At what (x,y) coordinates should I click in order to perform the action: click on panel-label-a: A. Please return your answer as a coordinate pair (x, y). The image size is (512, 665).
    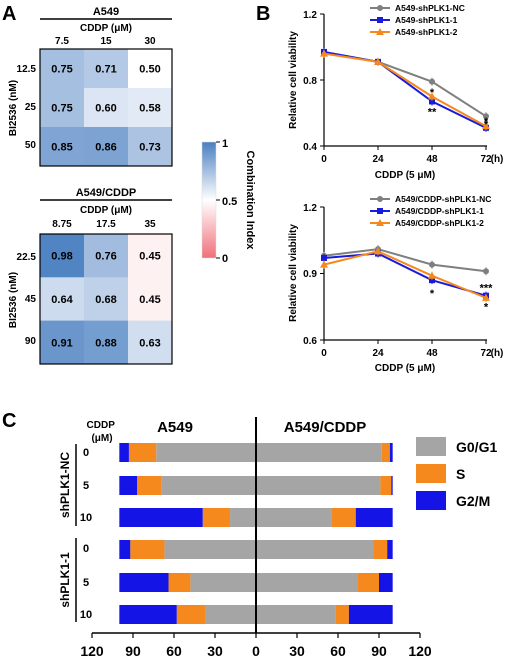
    Looking at the image, I should click on (9, 14).